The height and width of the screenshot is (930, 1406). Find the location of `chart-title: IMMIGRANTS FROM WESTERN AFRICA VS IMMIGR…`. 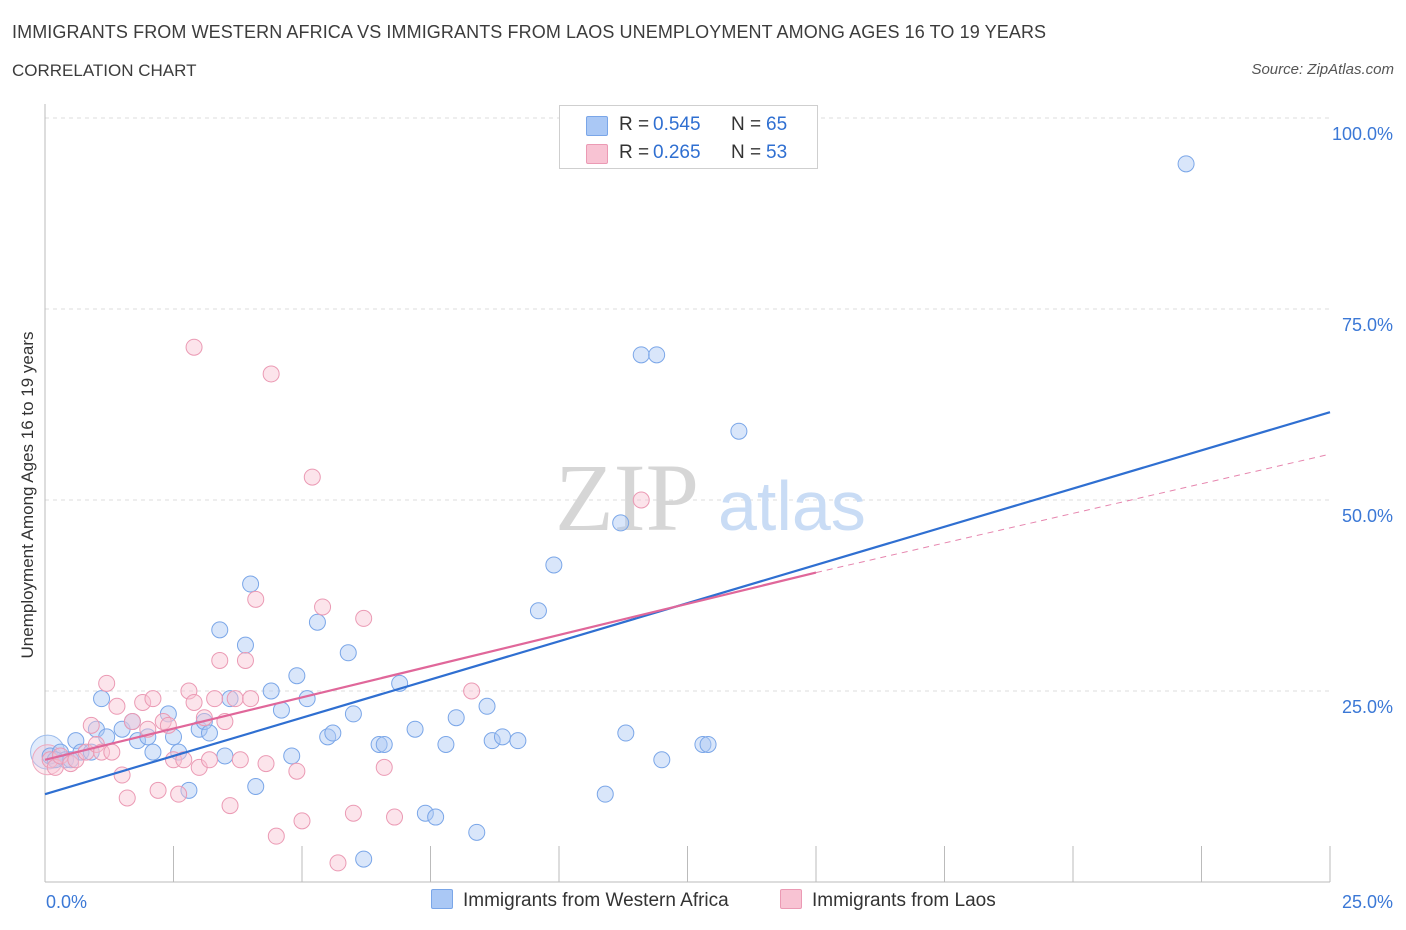

chart-title: IMMIGRANTS FROM WESTERN AFRICA VS IMMIGR… is located at coordinates (529, 32).